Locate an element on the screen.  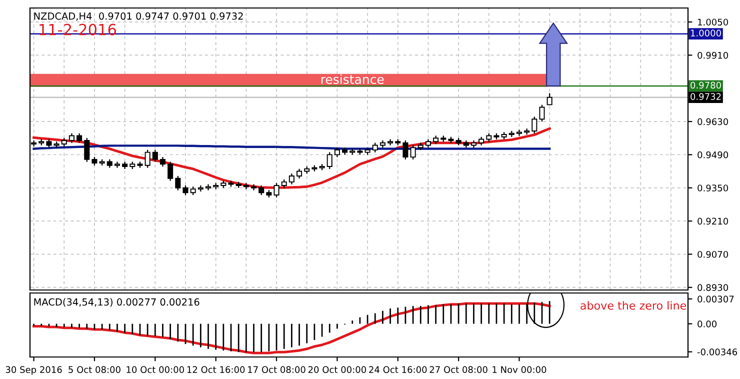
chart-subtitle: NZDCAD,H4 0.9701 0.9747 0.9701 0.9732 is located at coordinates (138, 16).